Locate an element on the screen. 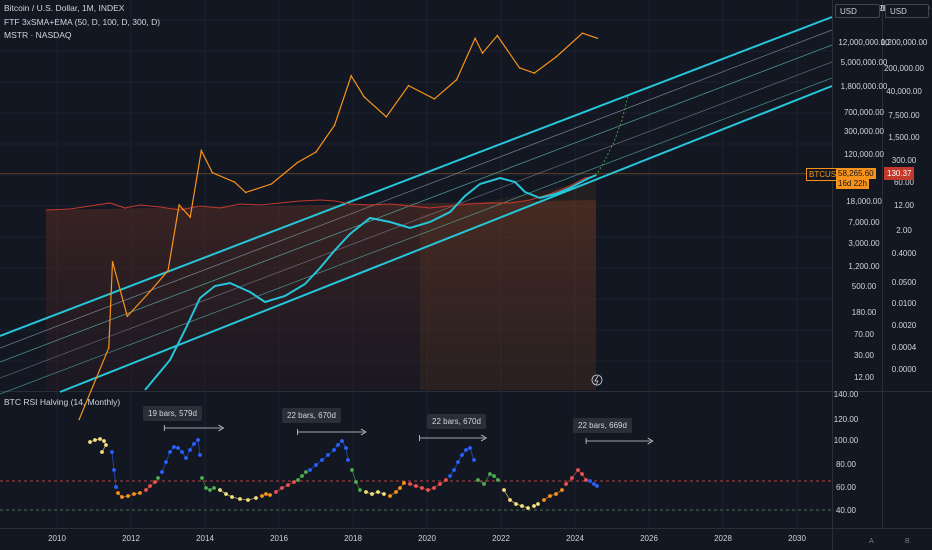 The height and width of the screenshot is (550, 932). rsi-axis-label: 80.00 is located at coordinates (846, 464).